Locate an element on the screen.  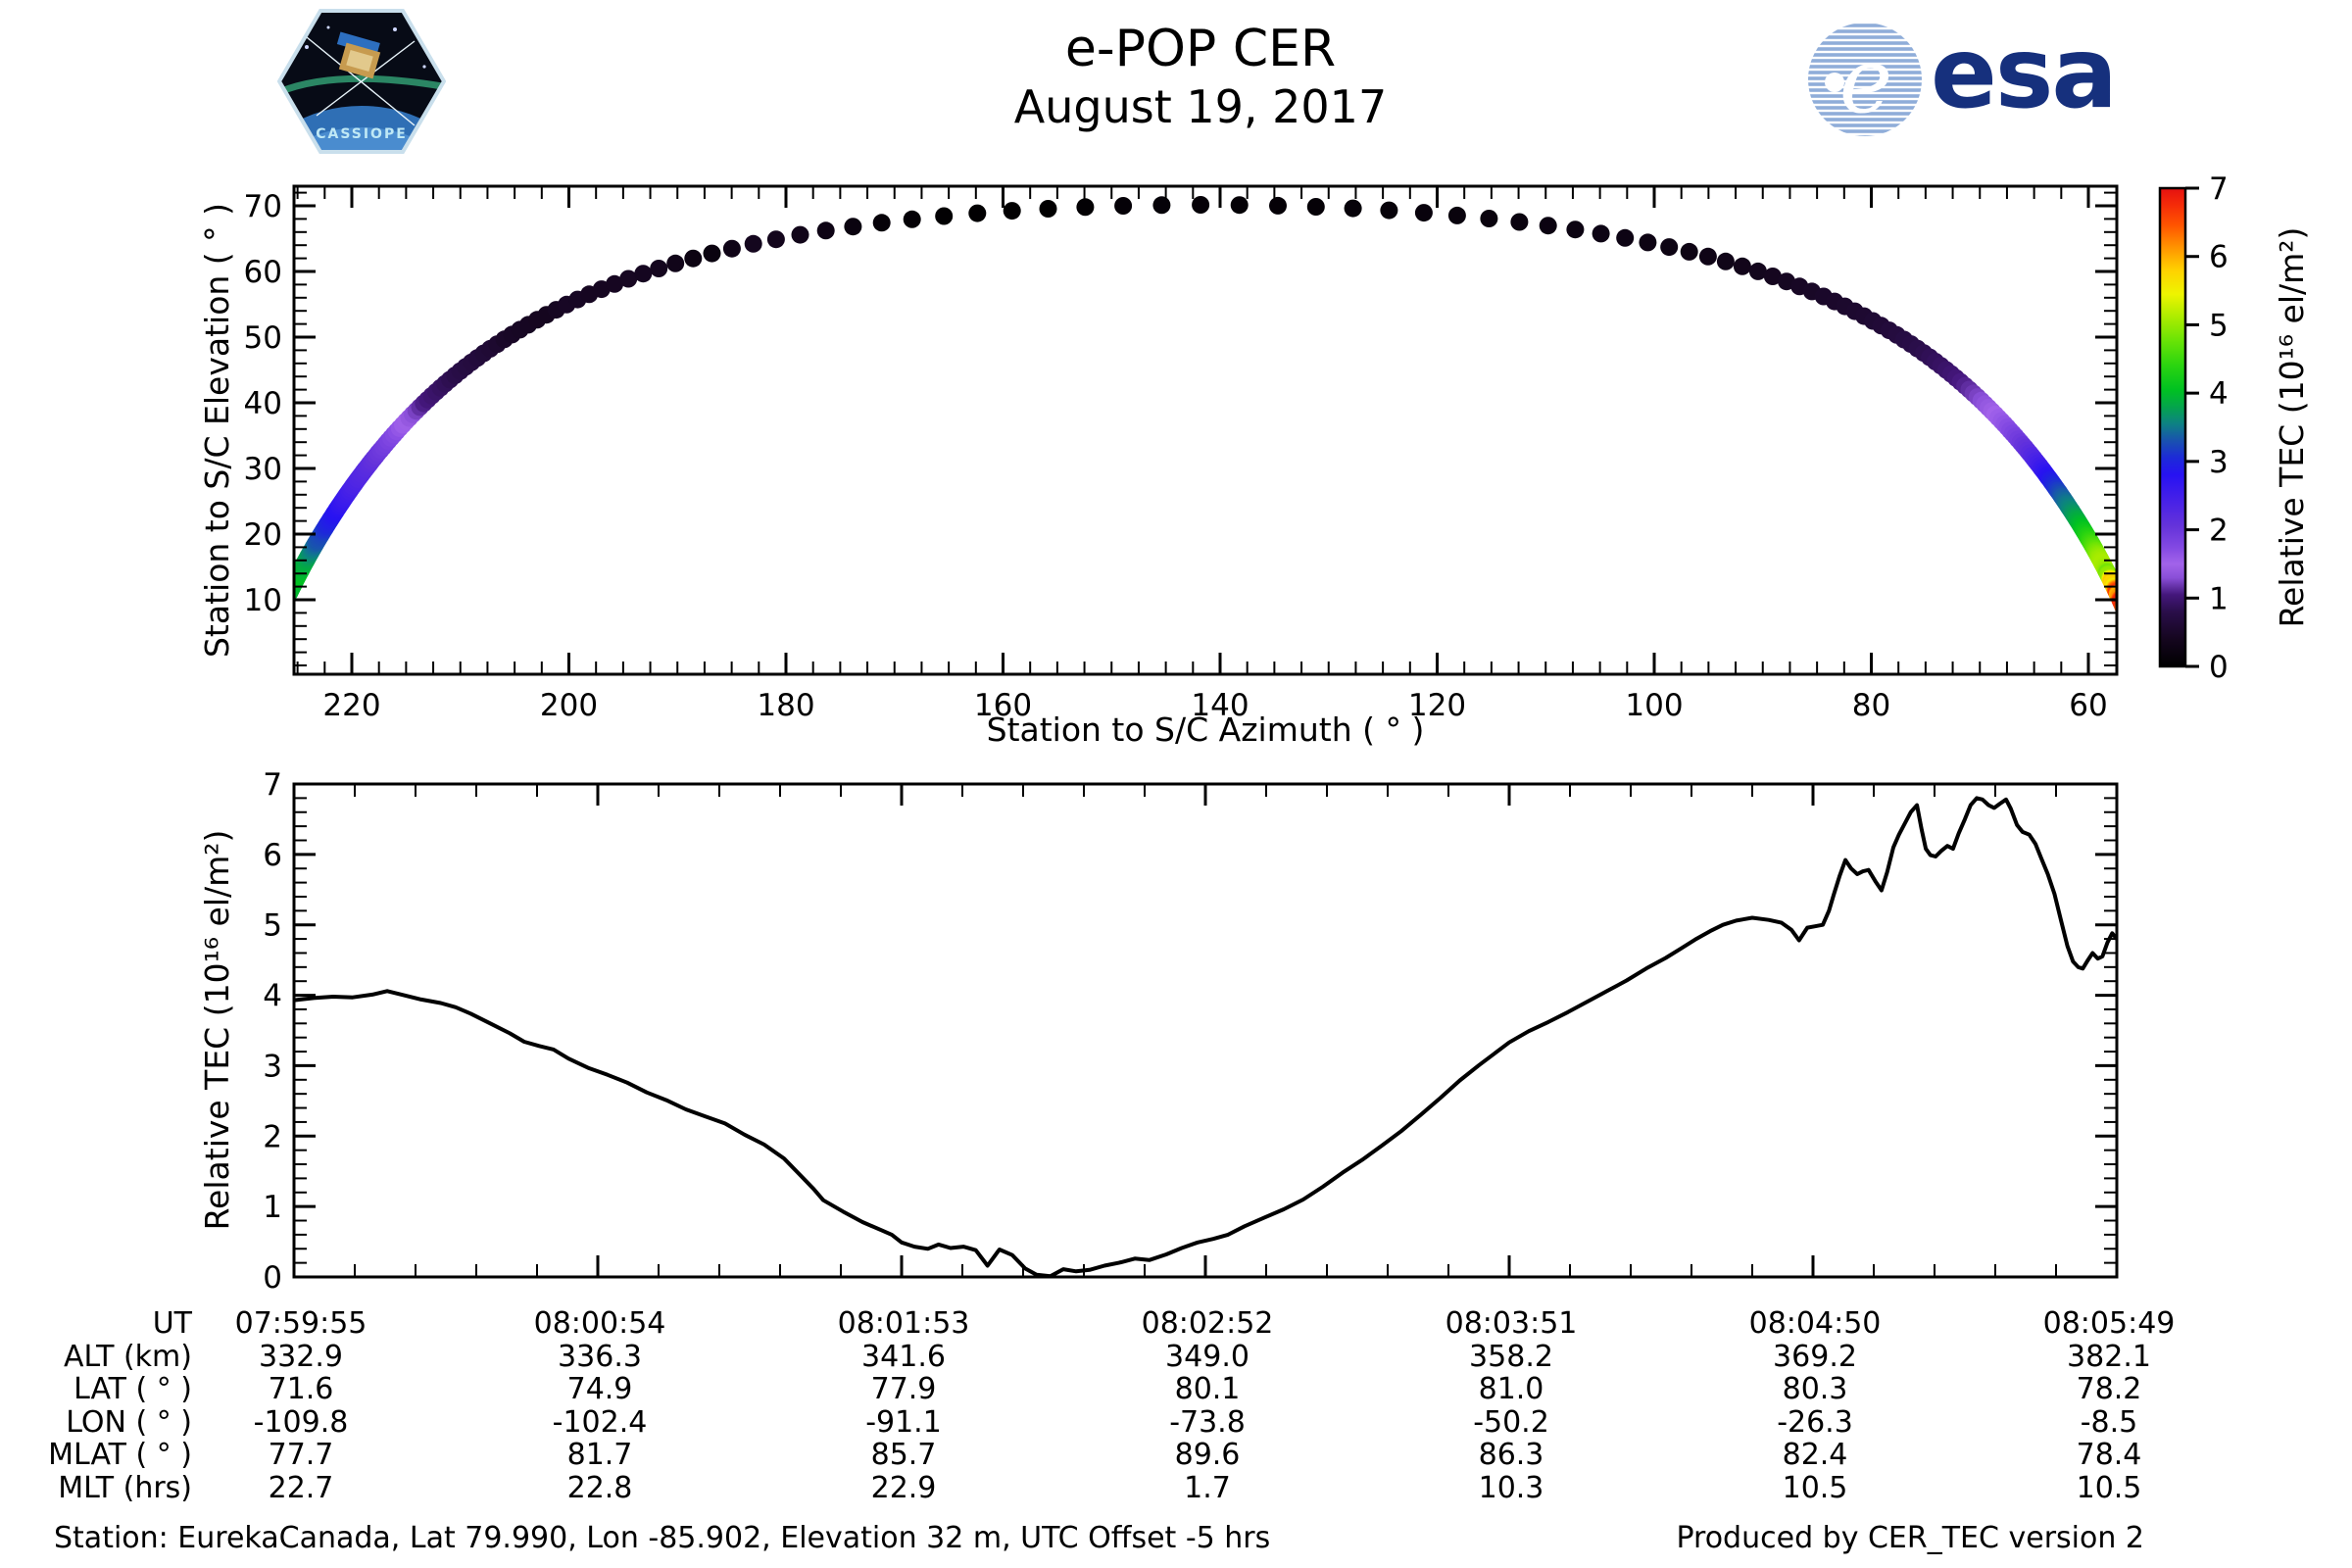
table-row-label: MLAT ( ° ) is located at coordinates (120, 1455).